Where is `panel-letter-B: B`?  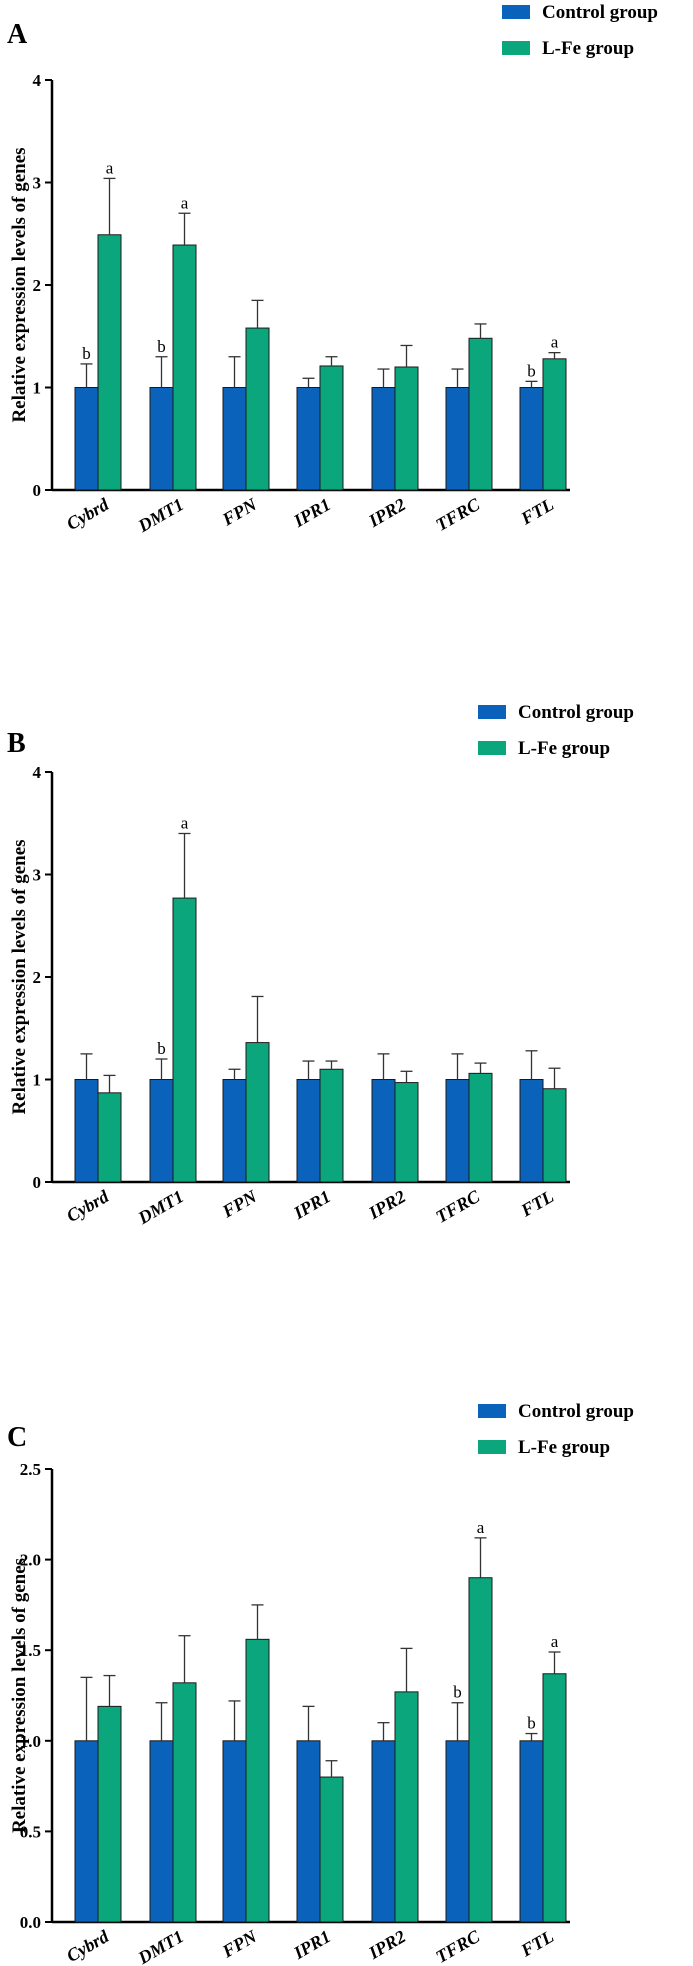 panel-letter-B: B is located at coordinates (16, 743).